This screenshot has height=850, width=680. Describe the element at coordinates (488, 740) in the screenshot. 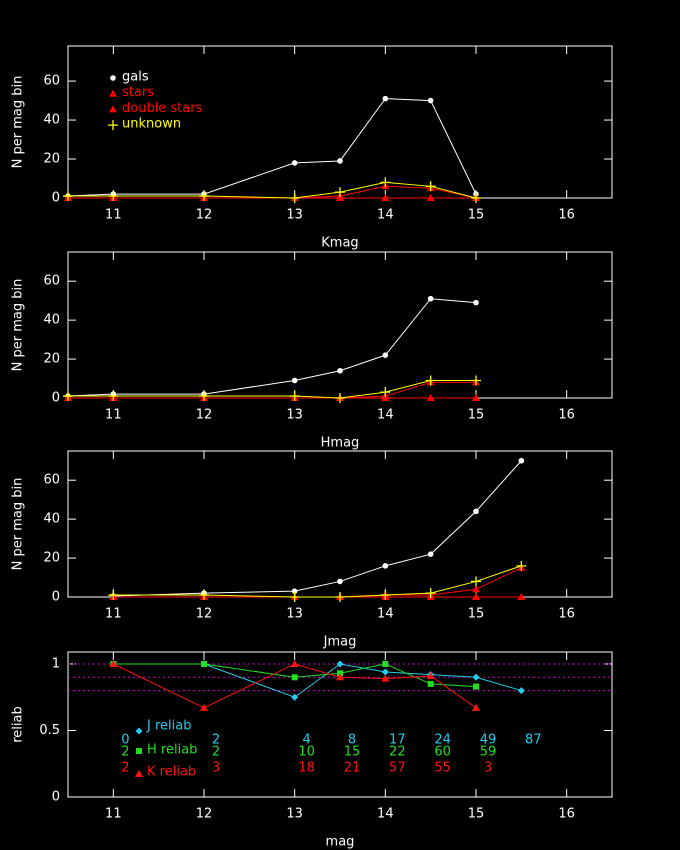

I see `count-label: 49` at that location.